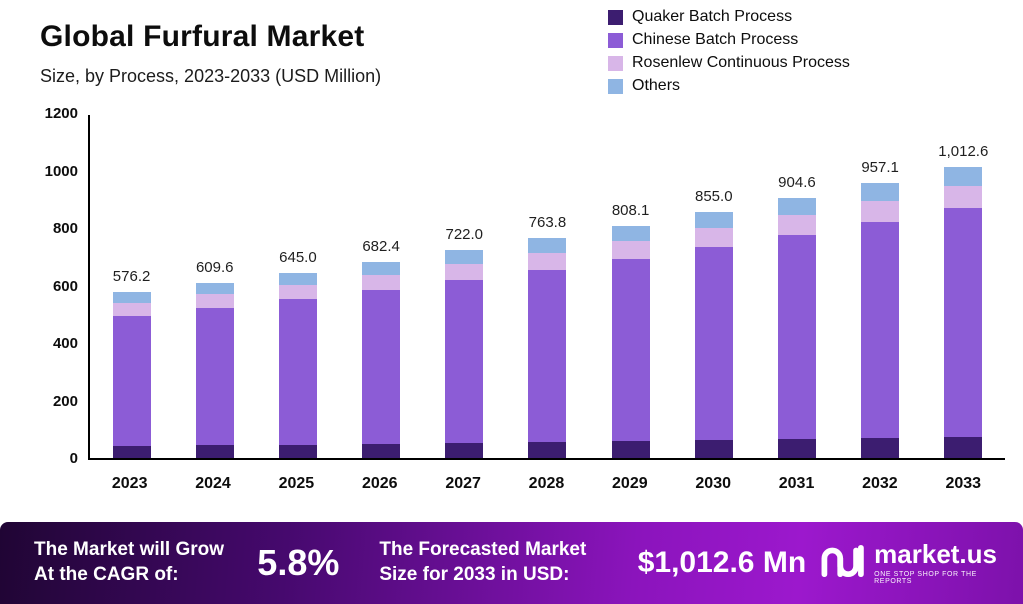 The image size is (1023, 604). What do you see at coordinates (713, 483) in the screenshot?
I see `x-tick-2030: 2030` at bounding box center [713, 483].